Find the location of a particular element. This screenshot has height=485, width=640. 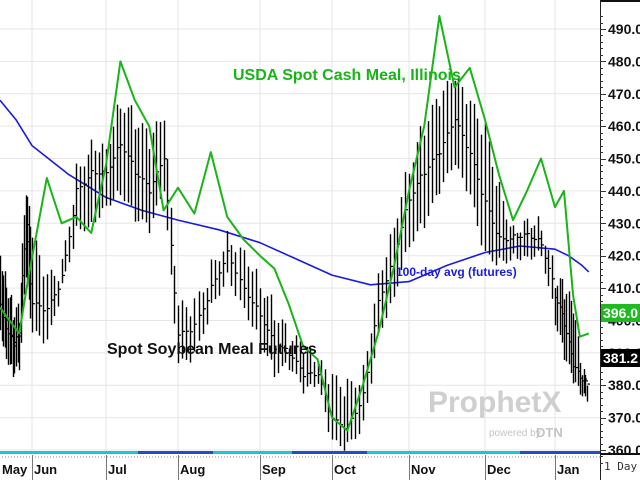

watermark-powered-by: powered by is located at coordinates (515, 433).